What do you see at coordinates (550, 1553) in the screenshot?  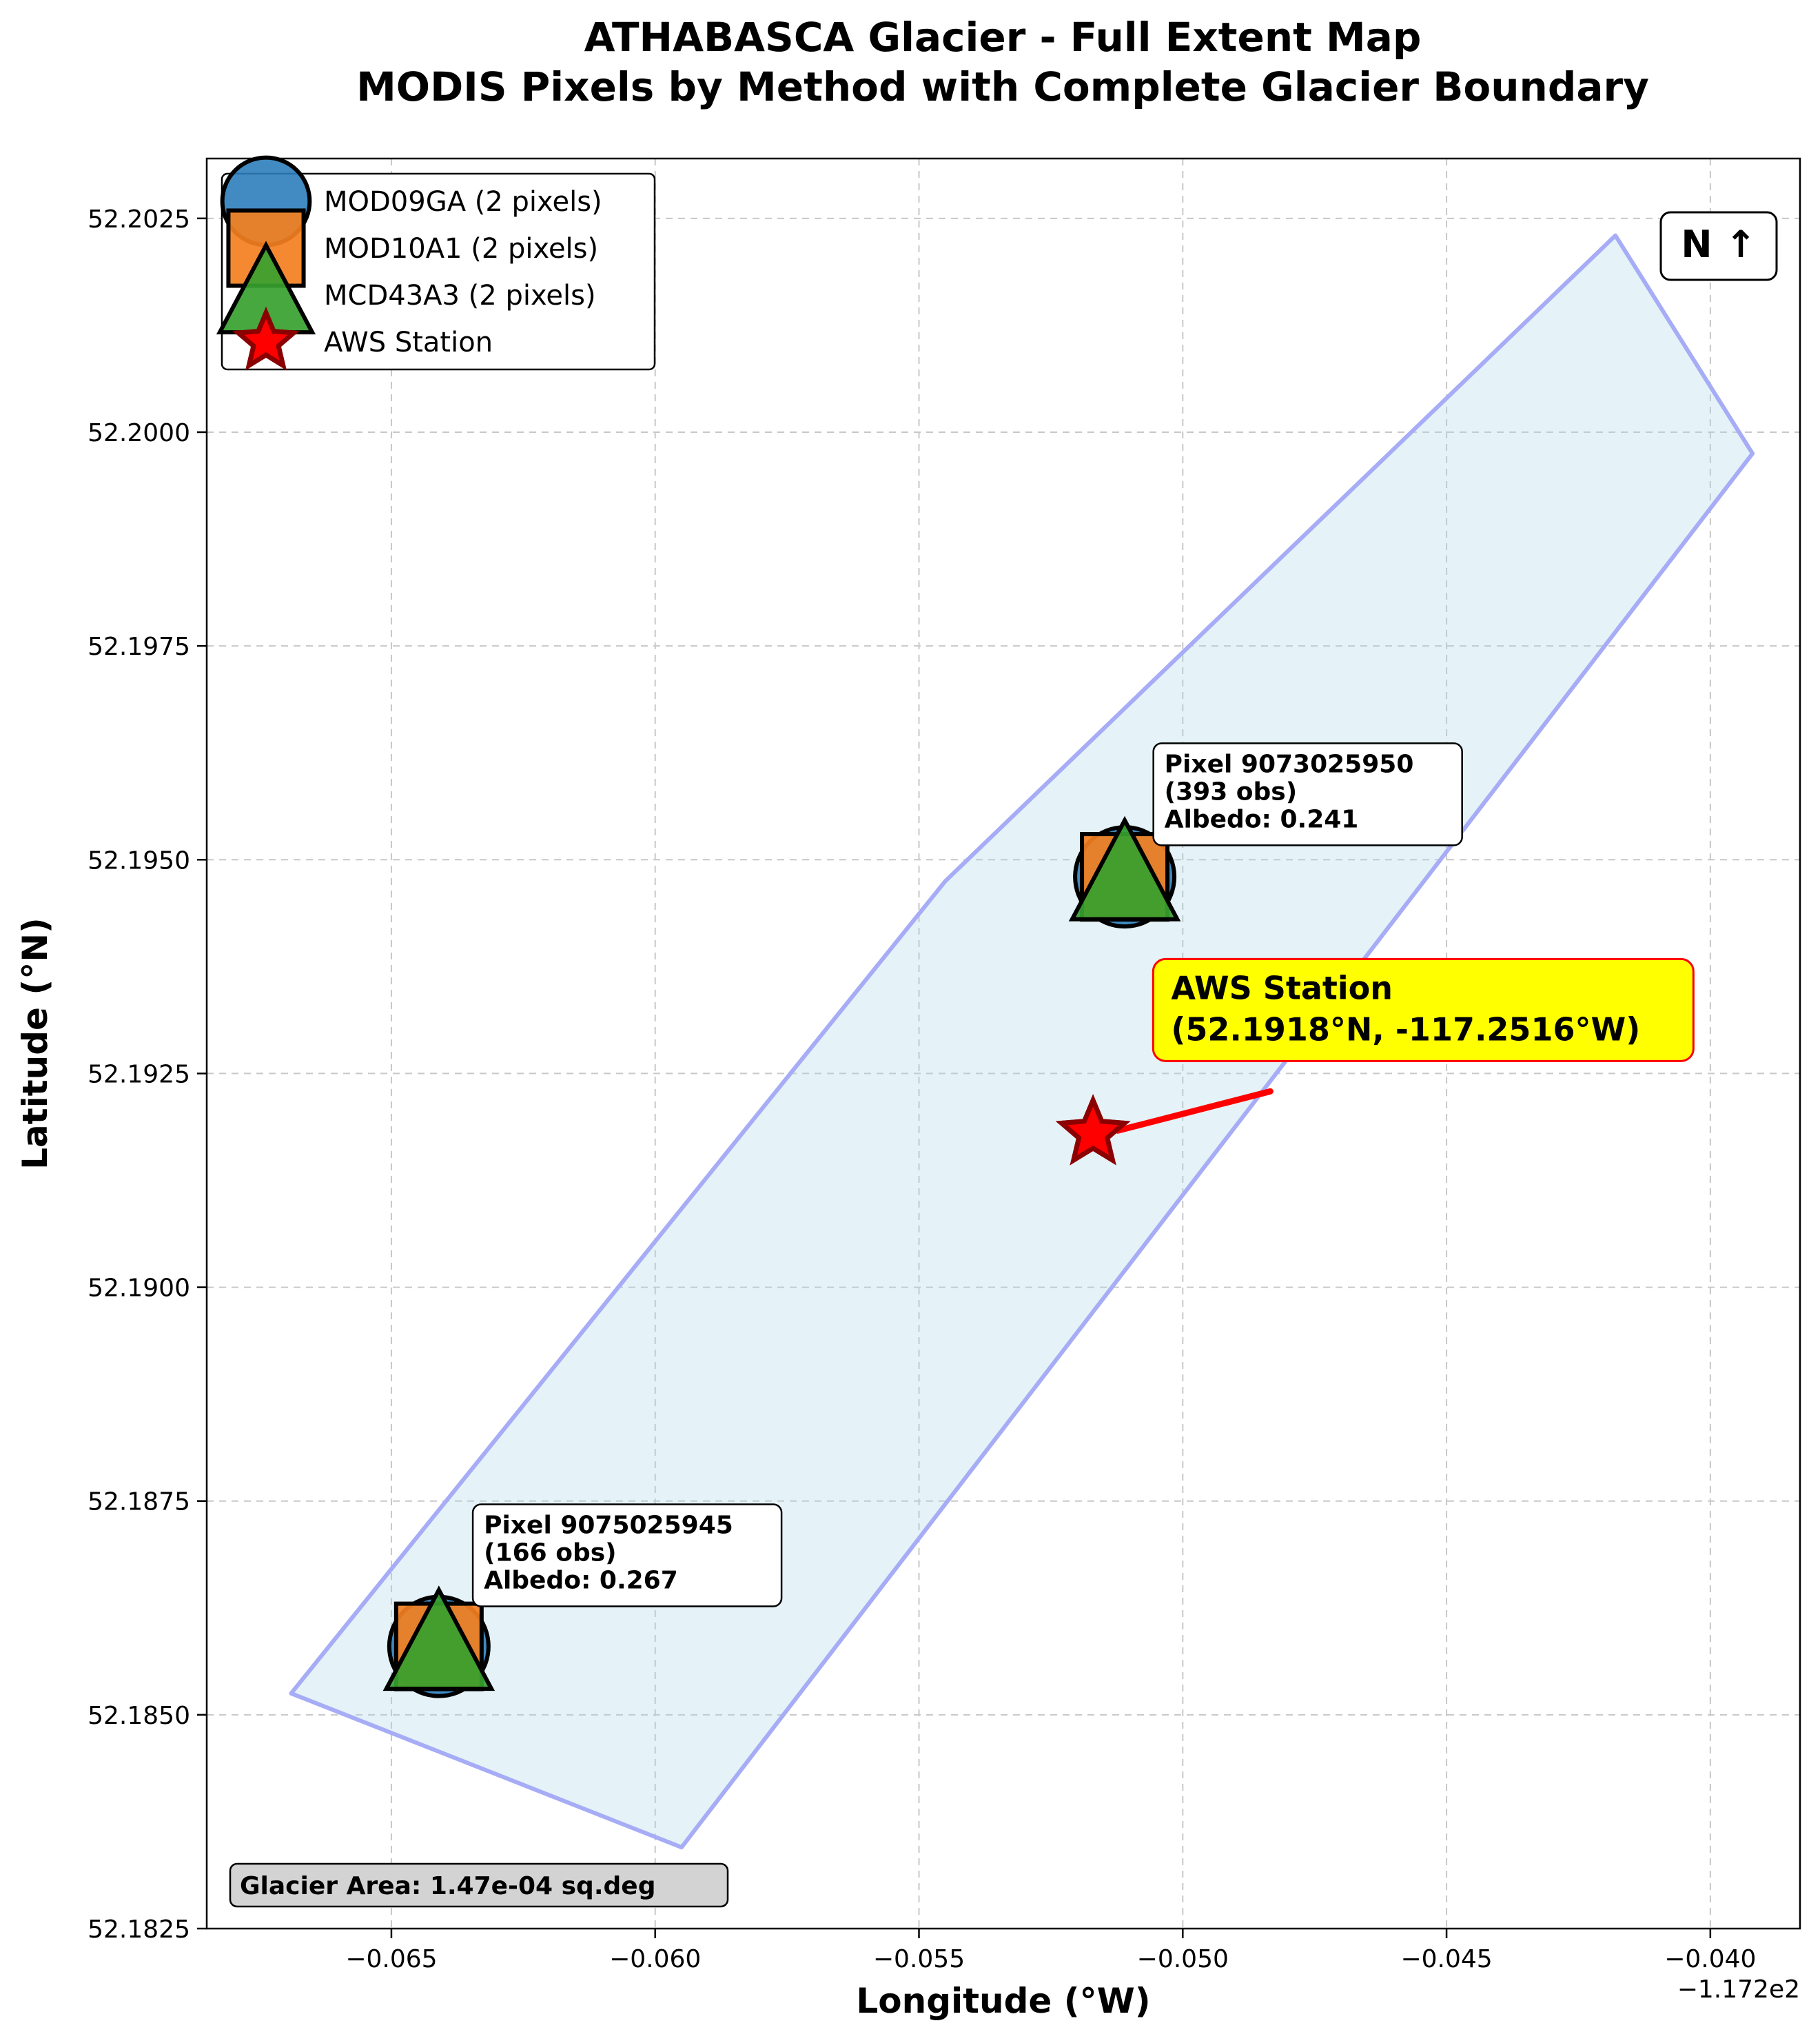 I see `pixel-annotation-text: (166 obs)` at bounding box center [550, 1553].